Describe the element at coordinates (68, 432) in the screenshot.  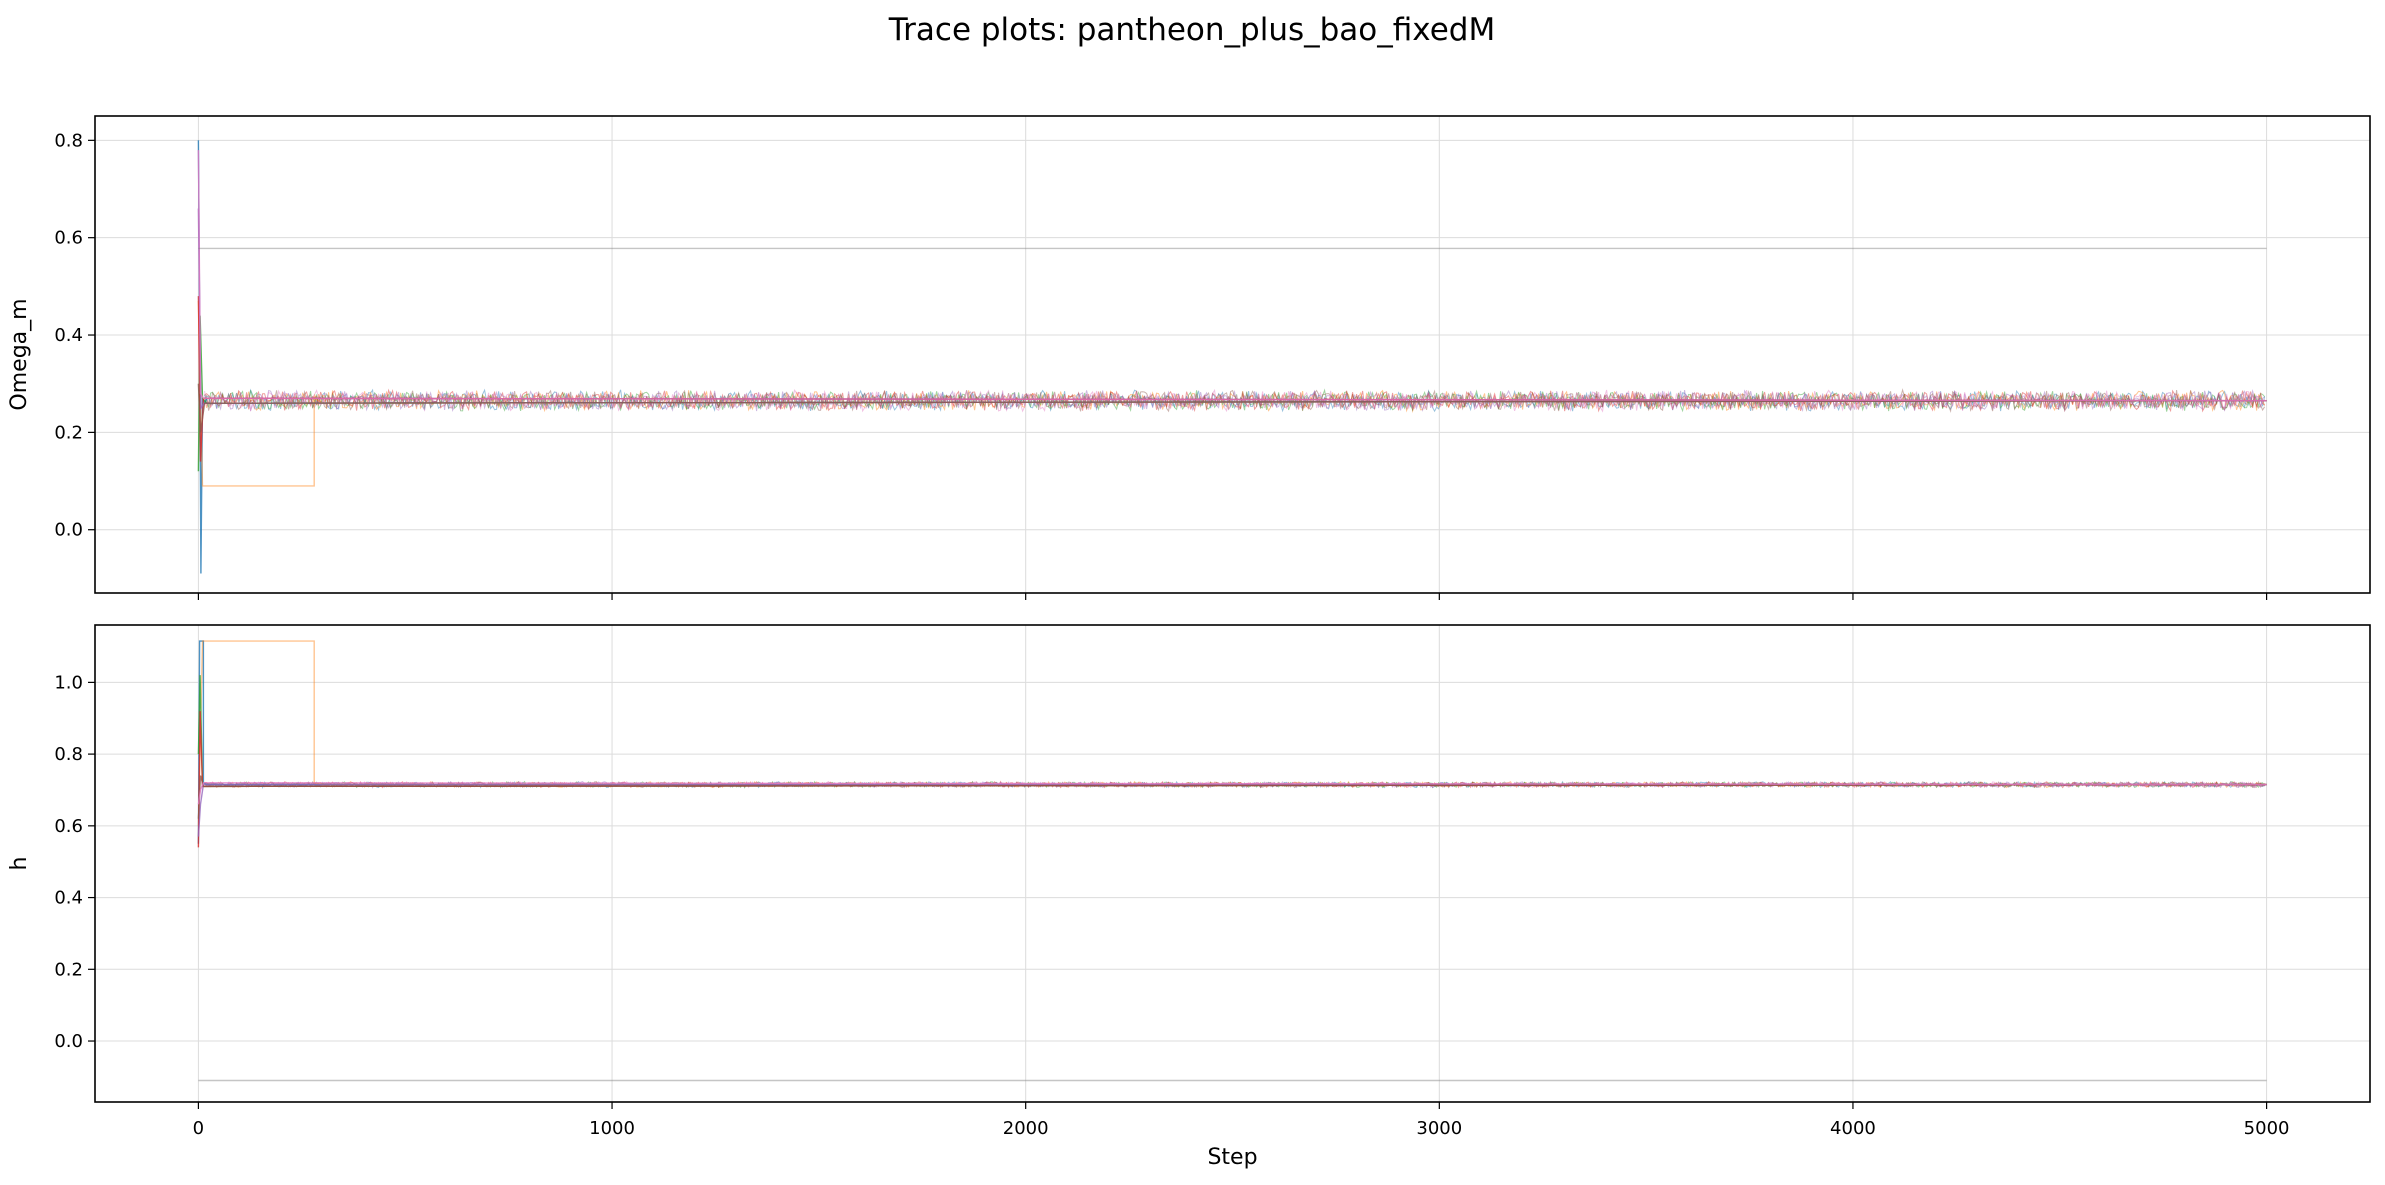
I see `omega-m-y-tick-label: 0.2` at that location.